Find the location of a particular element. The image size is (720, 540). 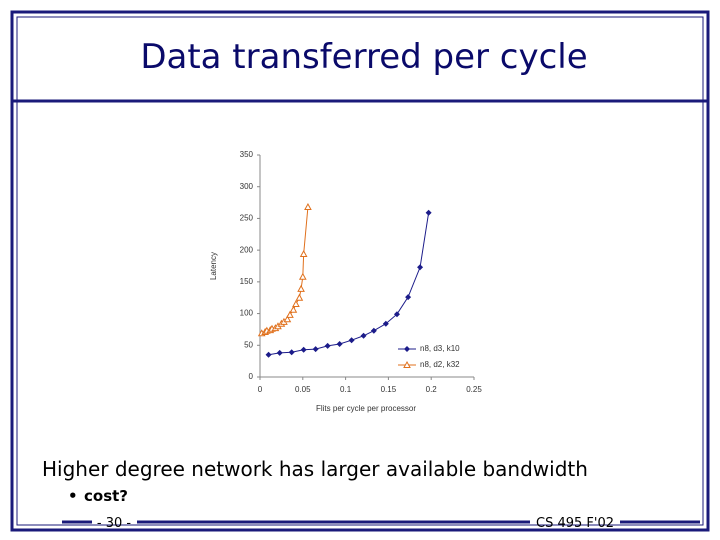

legend-label: n8, d3, k10 is located at coordinates (440, 348).